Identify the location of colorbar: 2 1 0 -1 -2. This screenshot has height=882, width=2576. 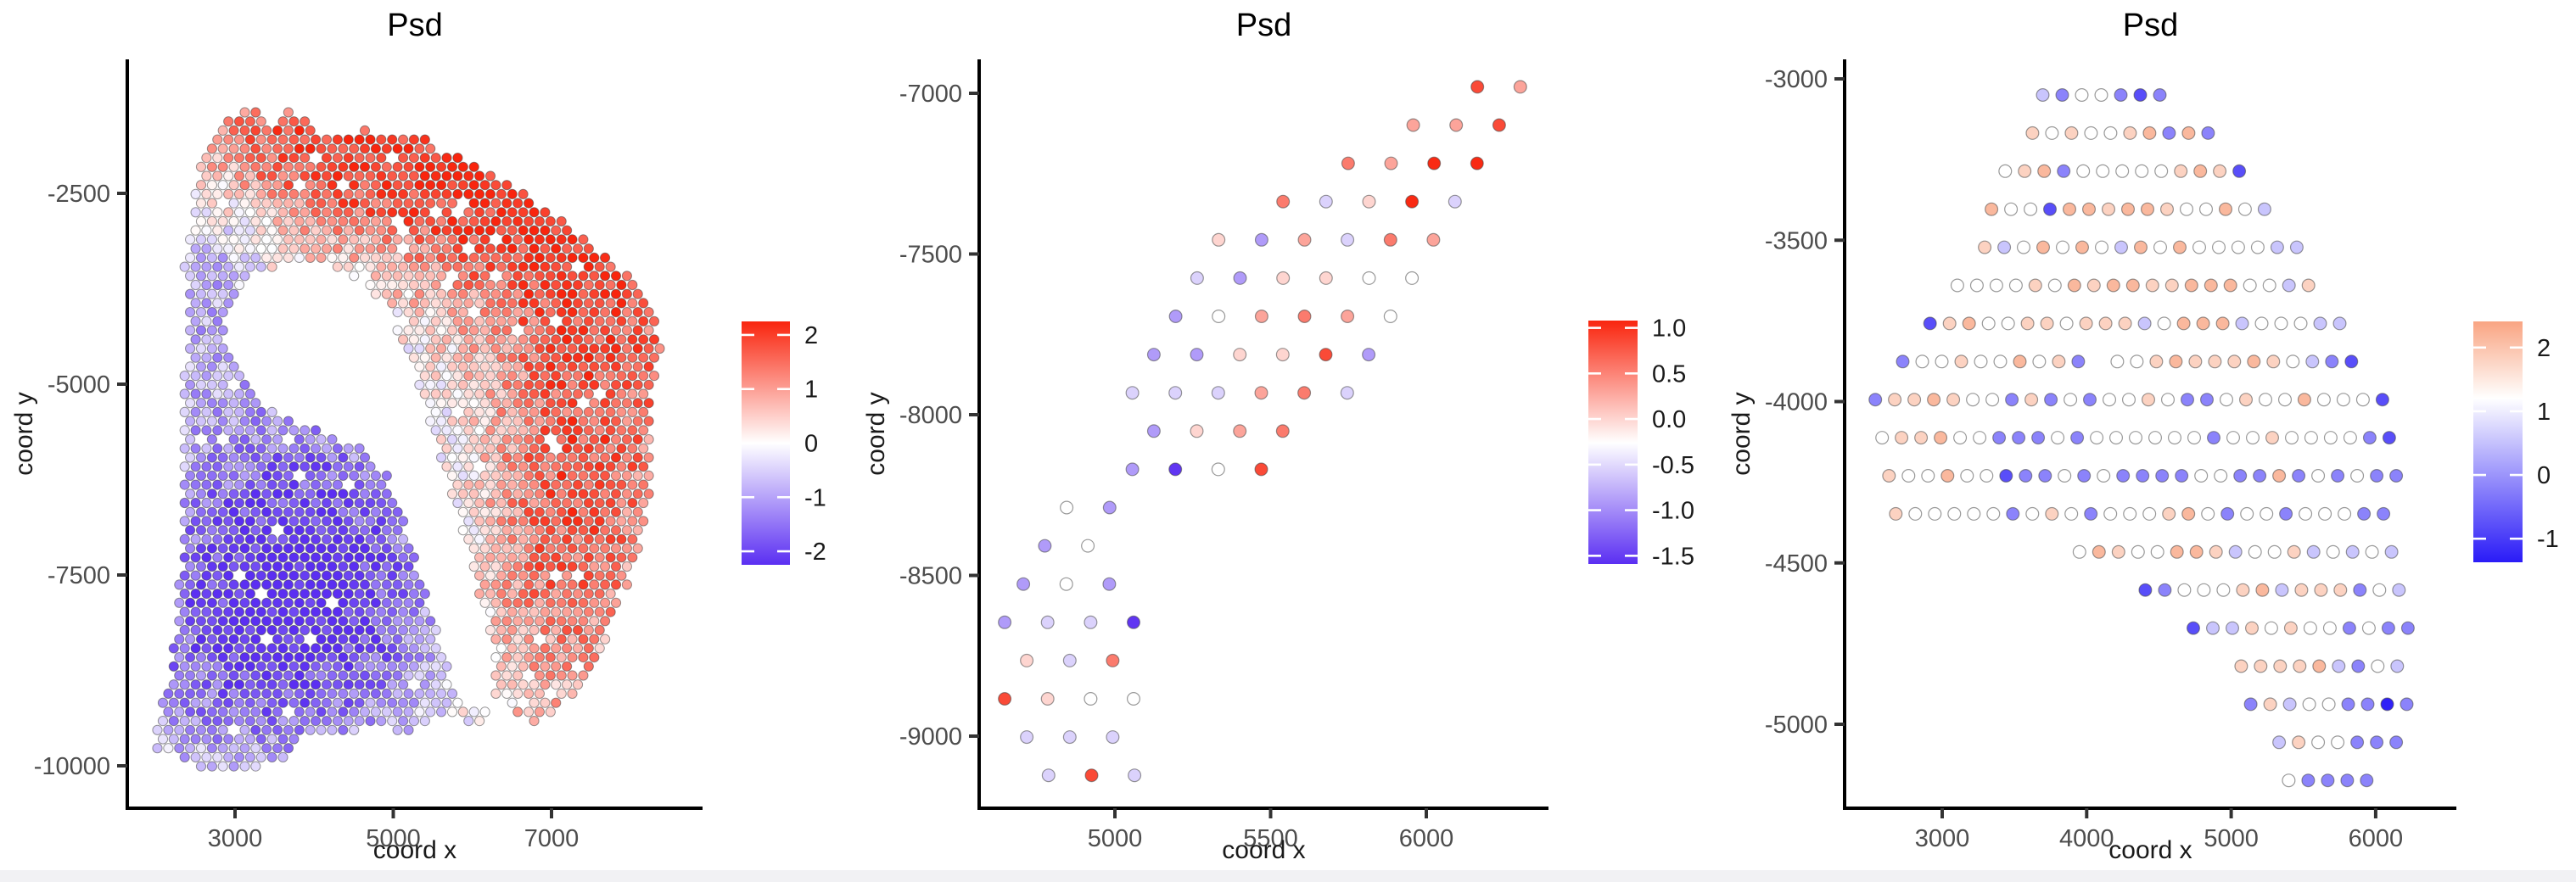
(784, 443).